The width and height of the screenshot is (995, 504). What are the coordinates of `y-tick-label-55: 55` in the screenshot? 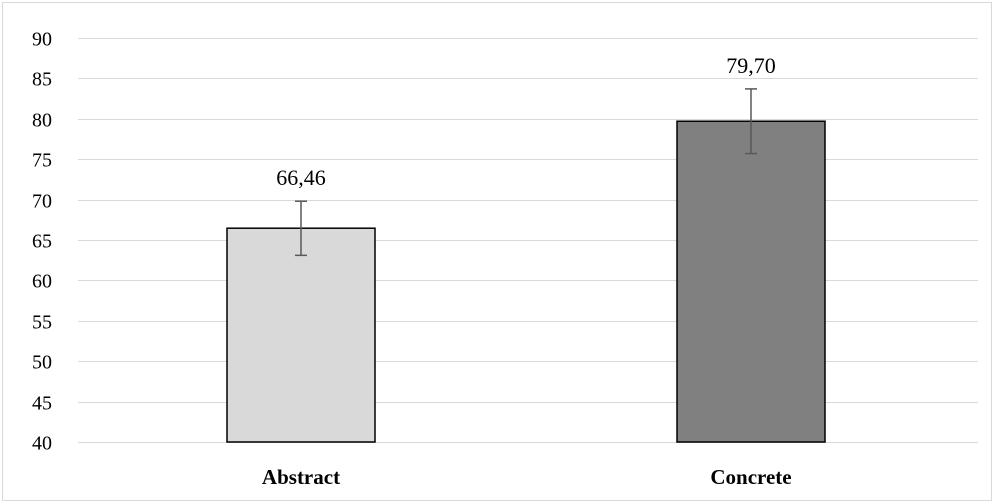 It's located at (42, 323).